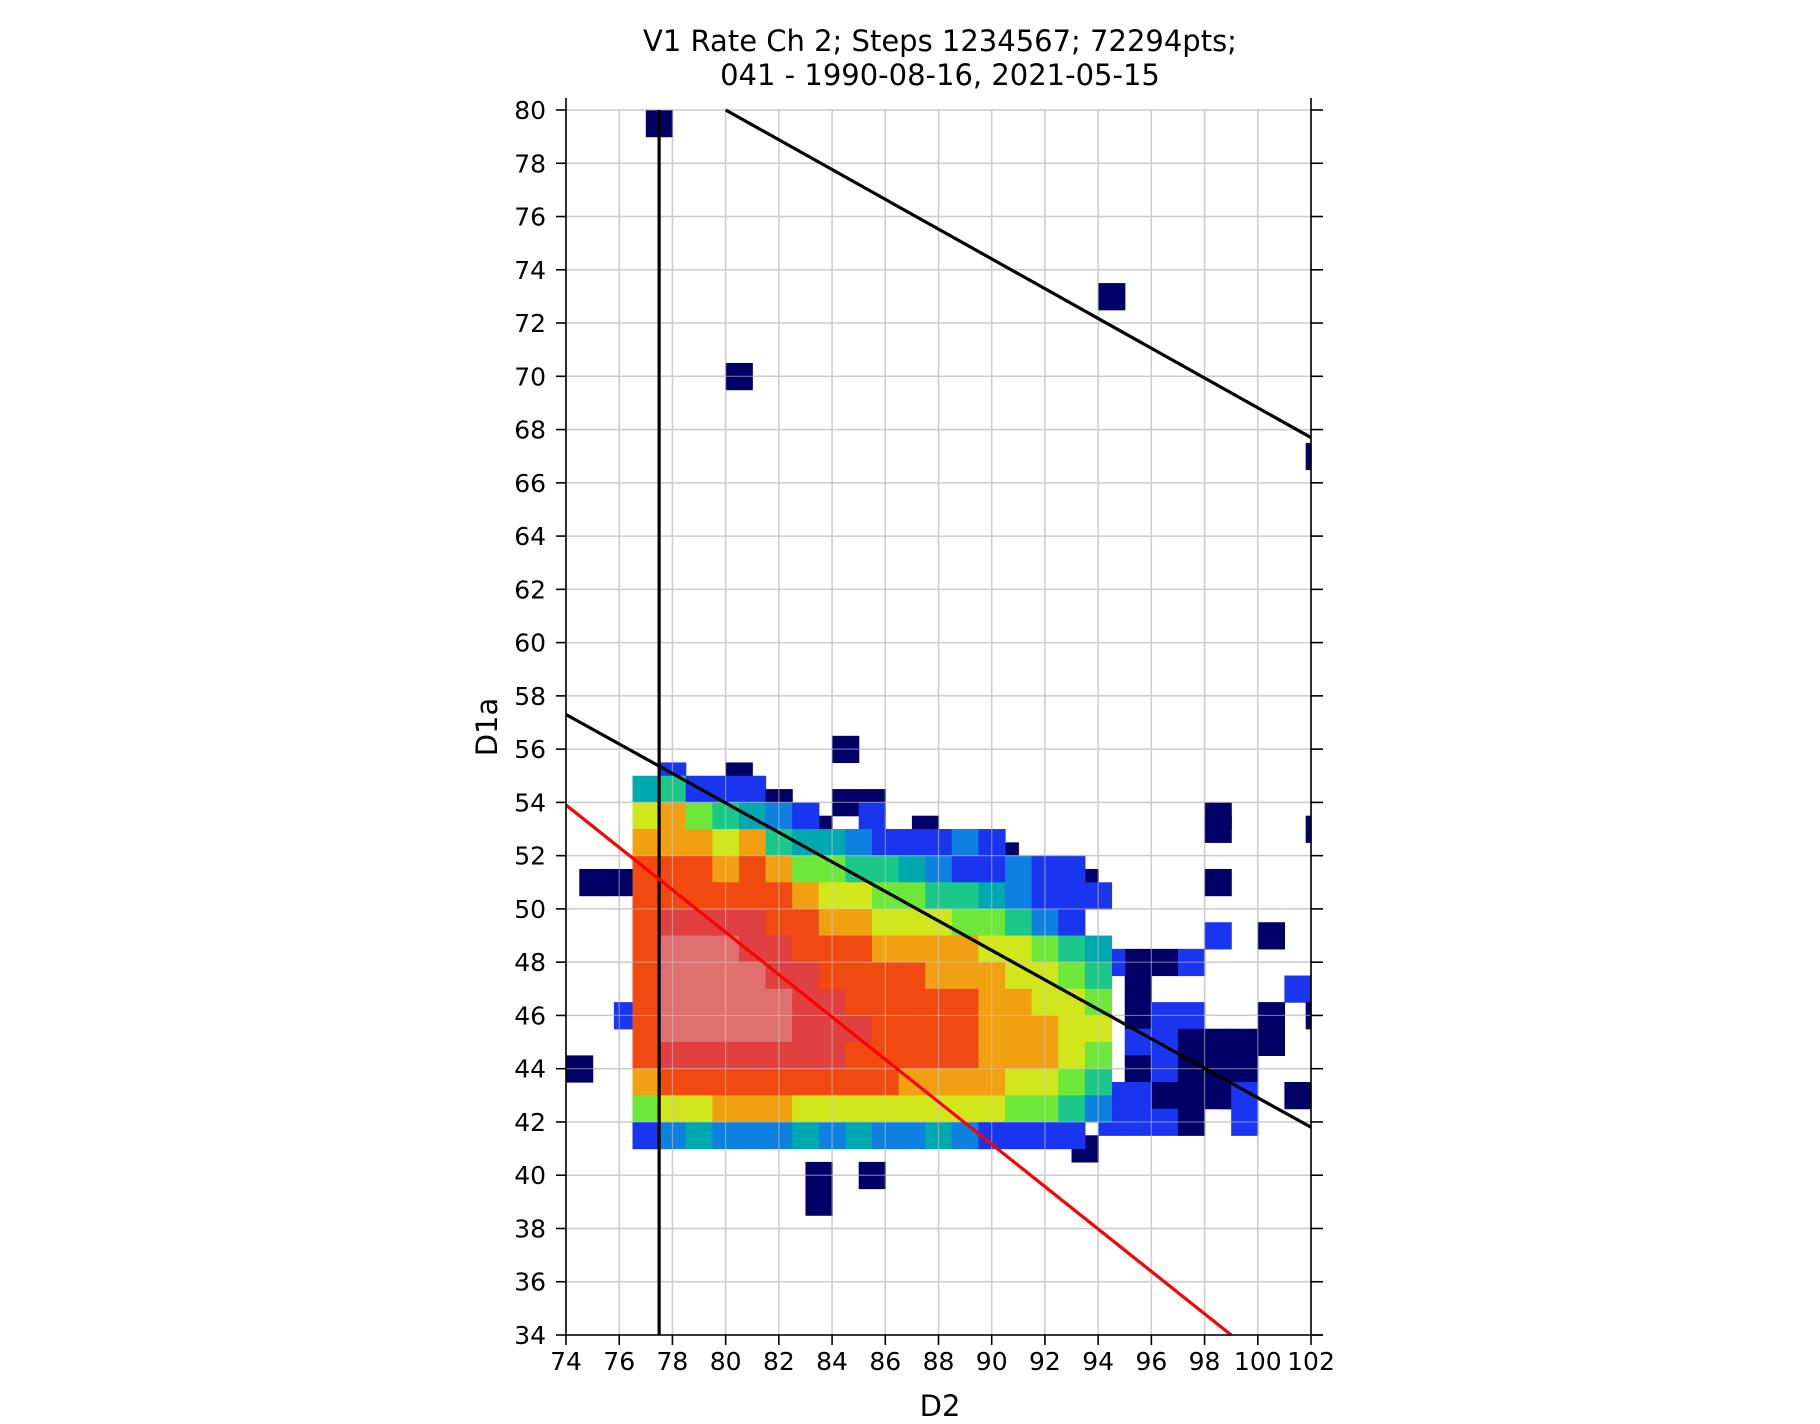  I want to click on x-tick-label: 90, so click(992, 1361).